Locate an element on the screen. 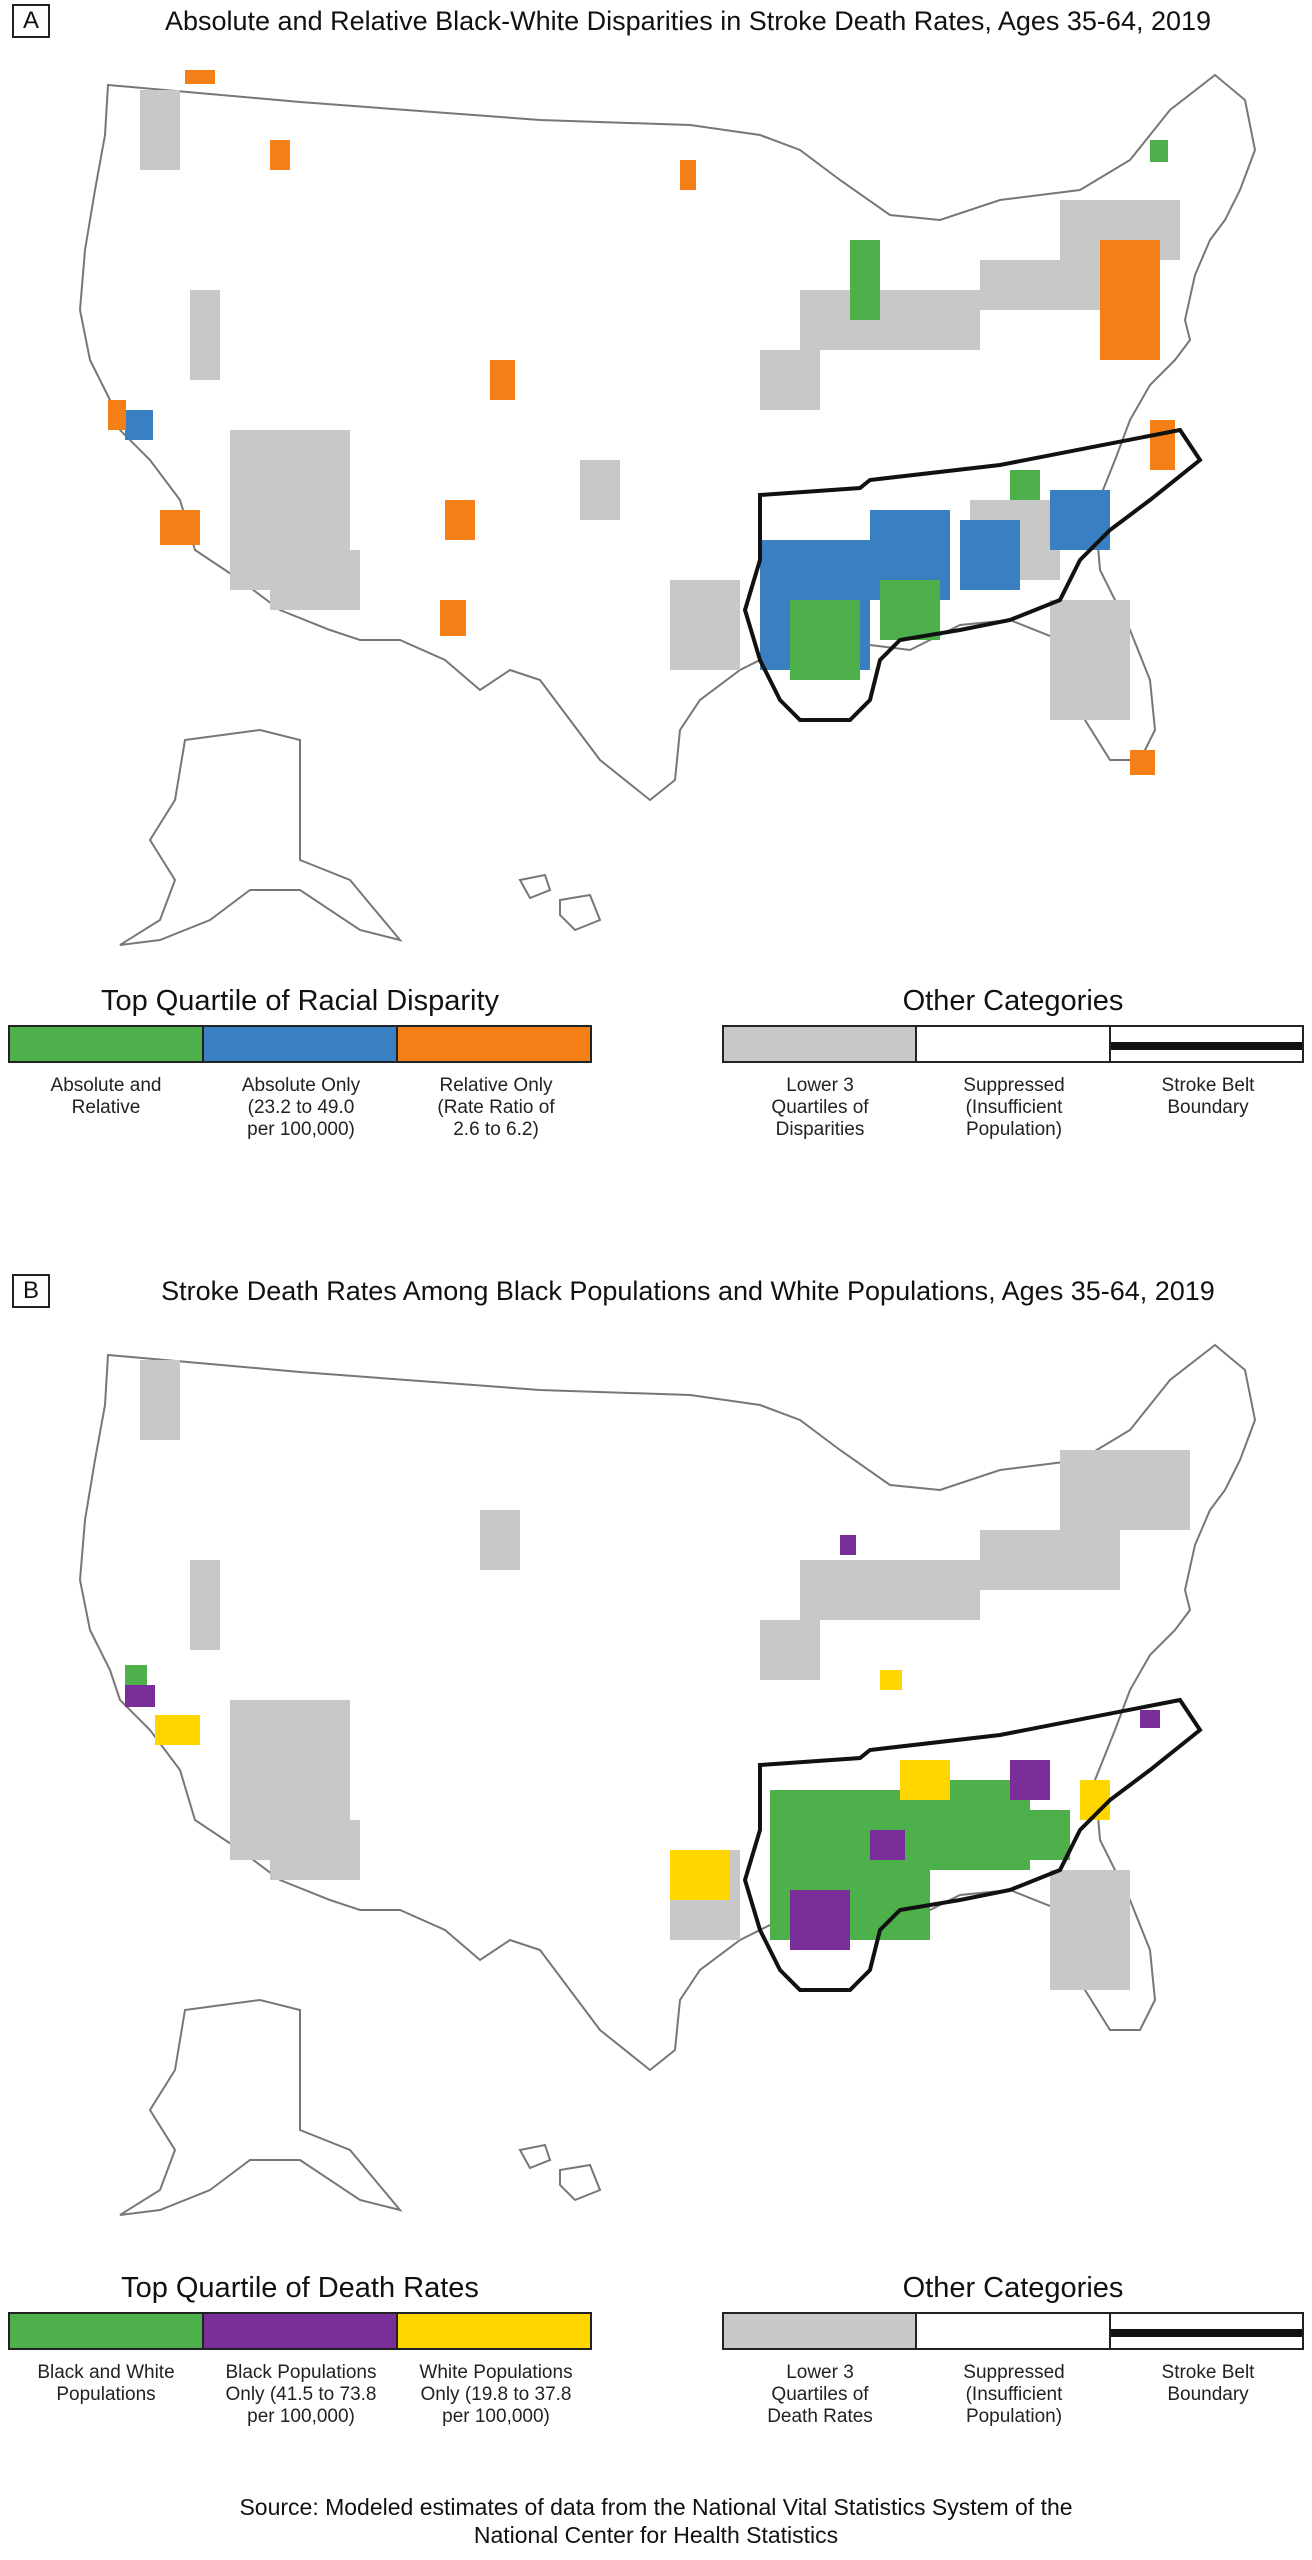  legend-label: Black and White Populations is located at coordinates (106, 2383).